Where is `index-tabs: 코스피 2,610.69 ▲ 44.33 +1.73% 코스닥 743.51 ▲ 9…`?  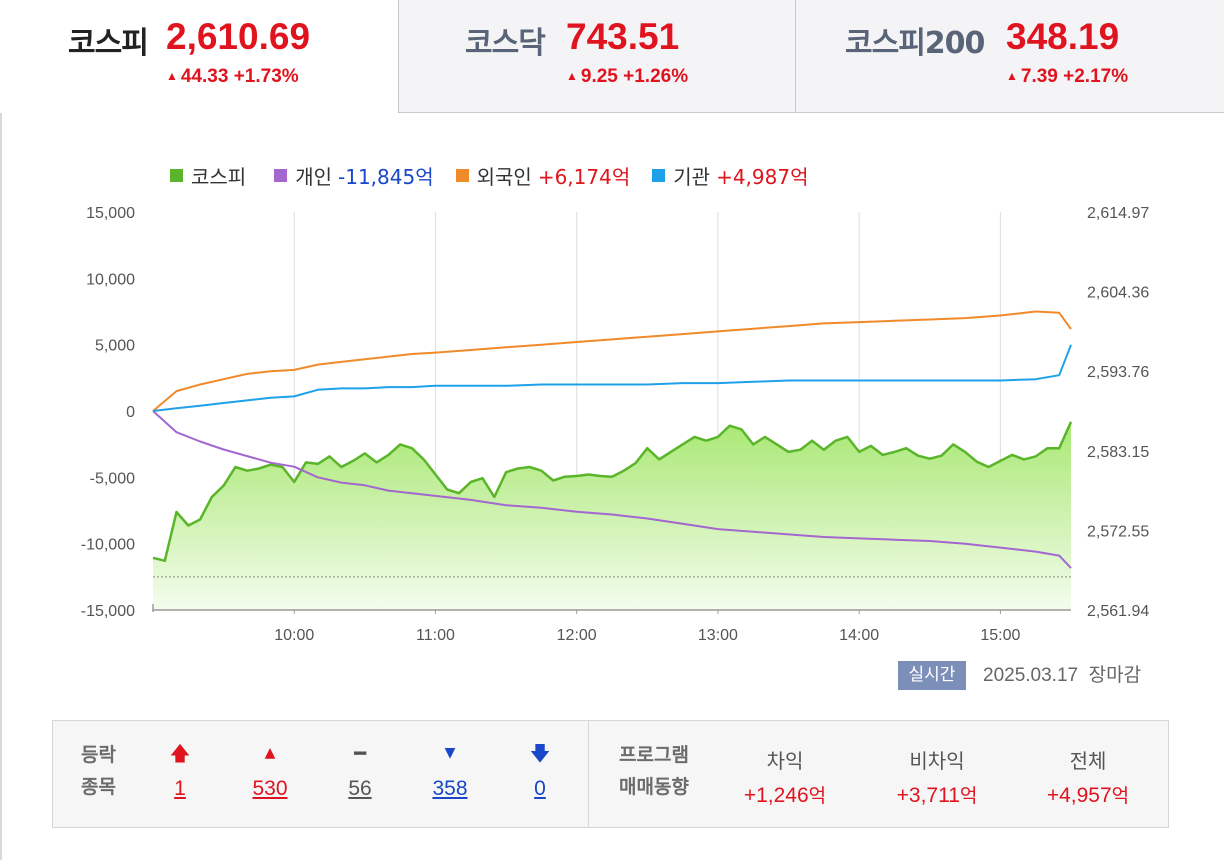 index-tabs: 코스피 2,610.69 ▲ 44.33 +1.73% 코스닥 743.51 ▲ 9… is located at coordinates (612, 56).